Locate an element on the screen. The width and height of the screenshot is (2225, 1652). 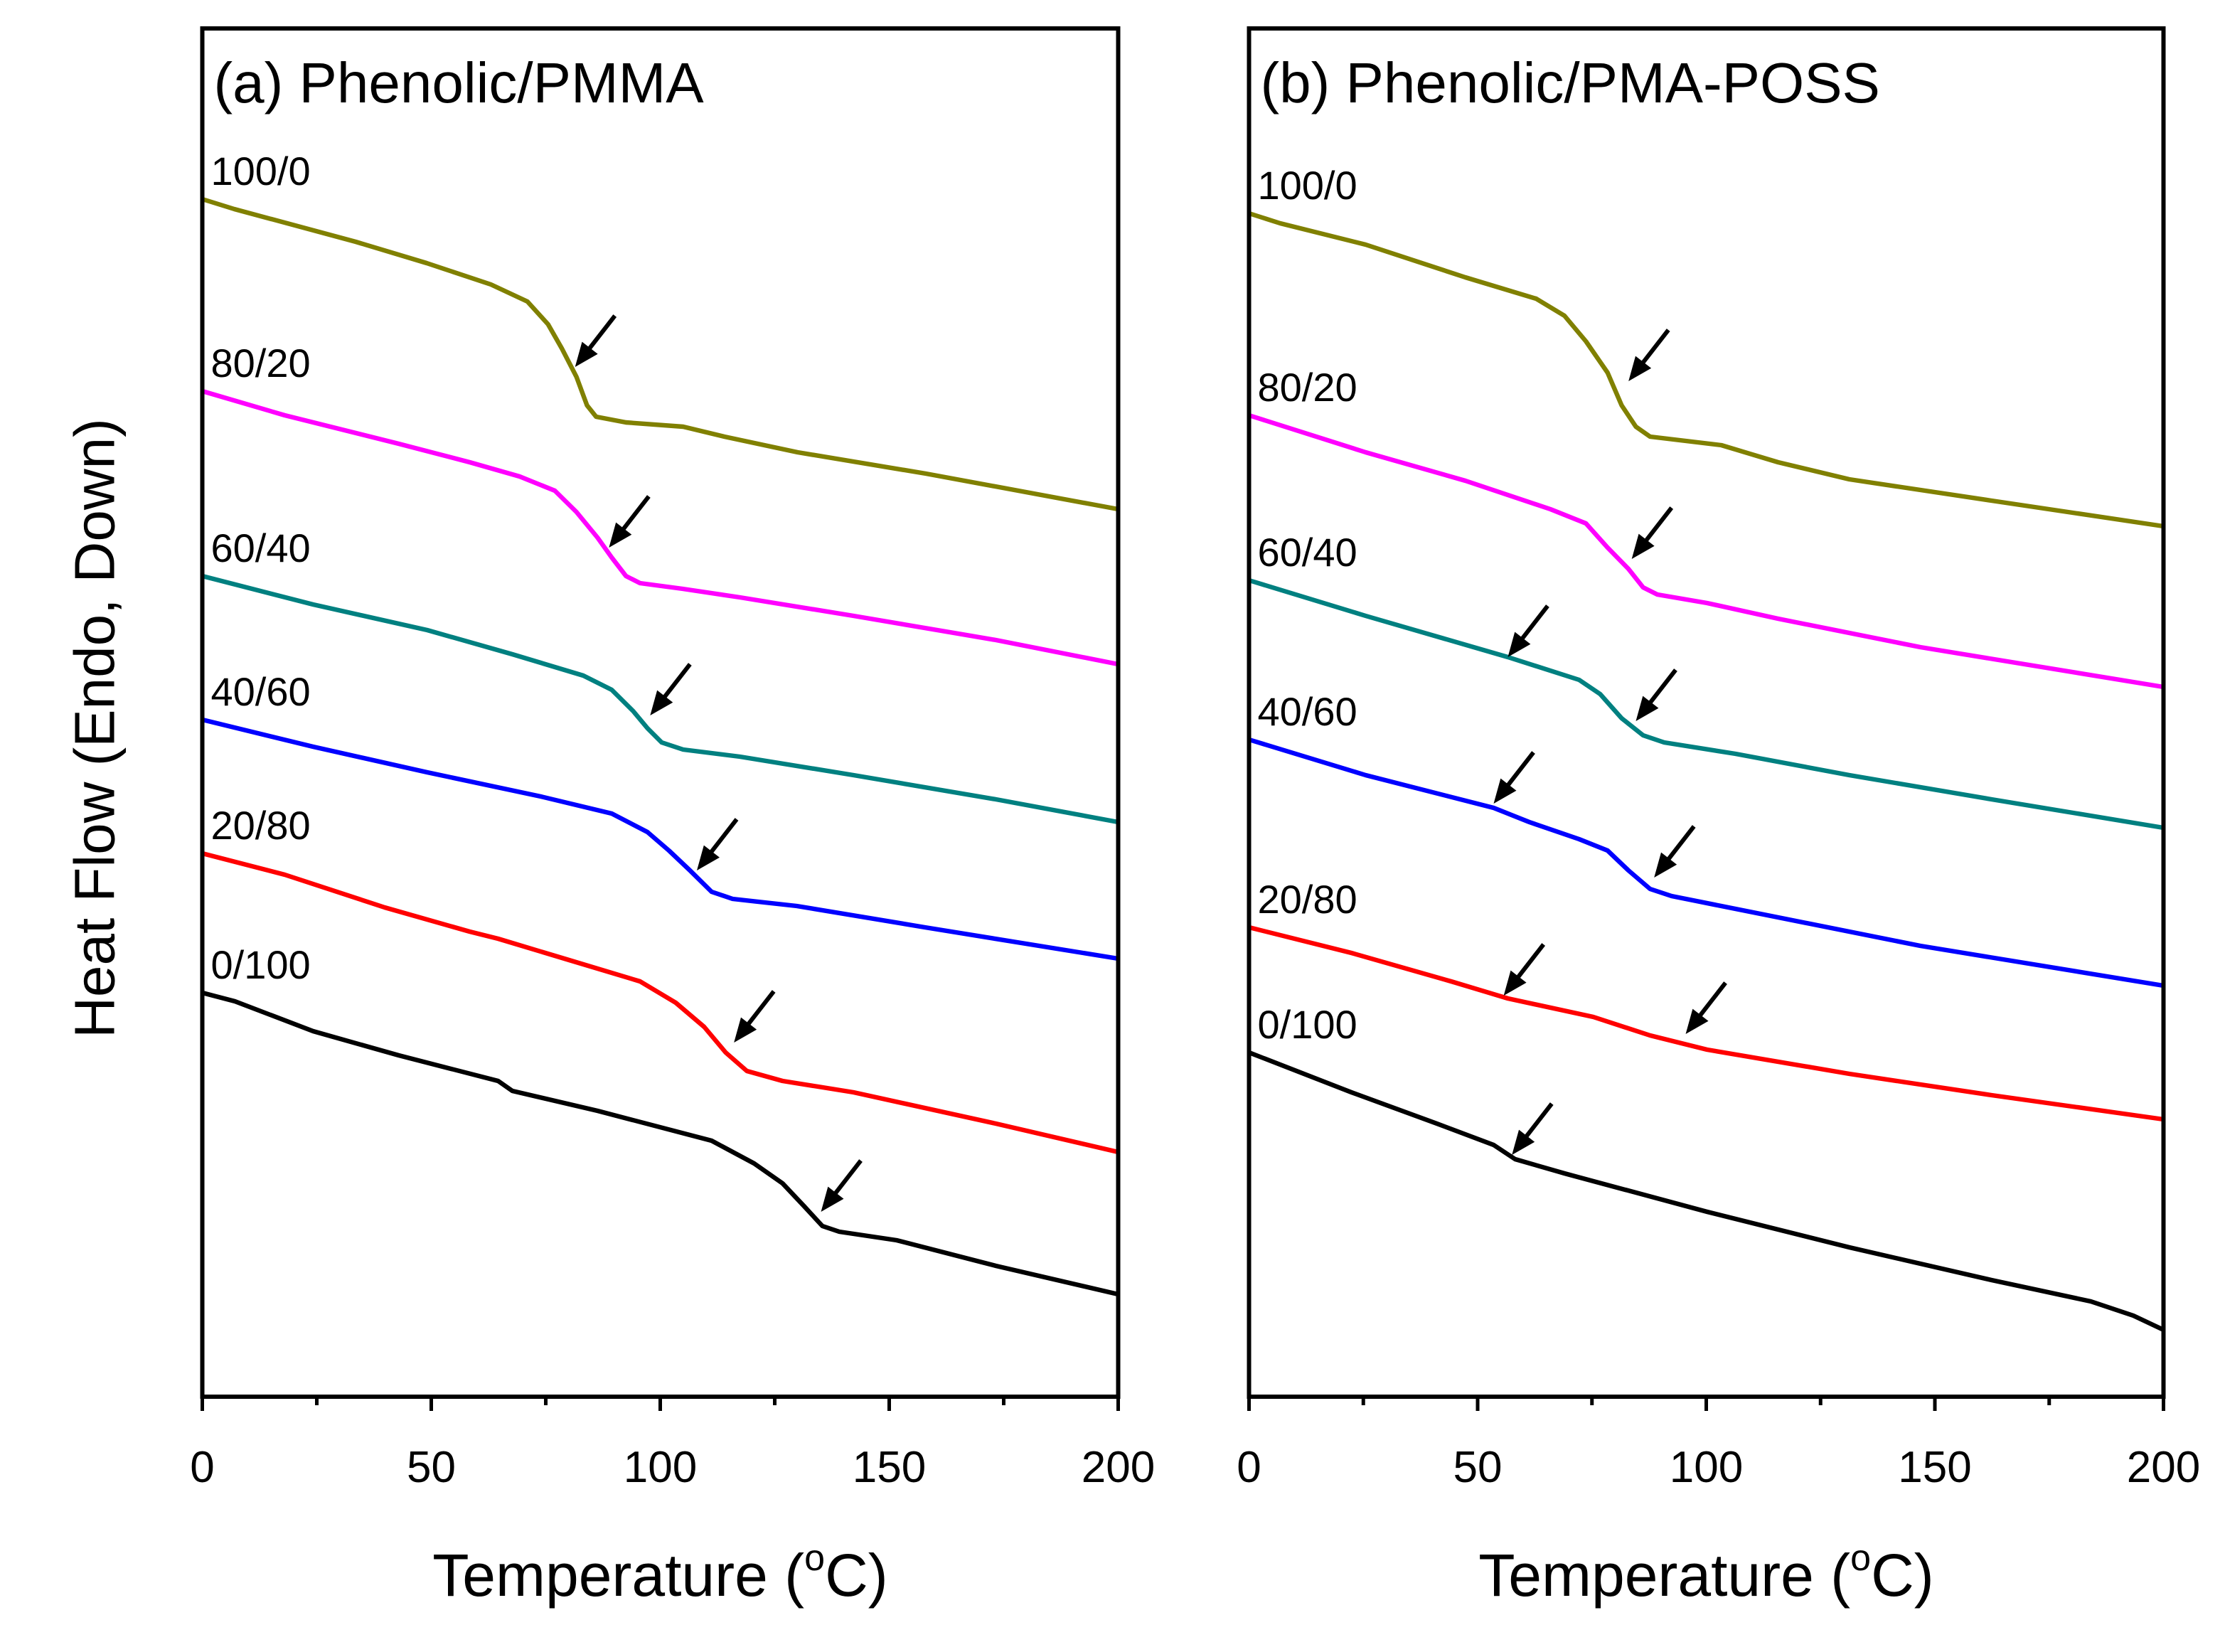
panel-title: (a) Phenolic/PMMA is located at coordinates (459, 82).